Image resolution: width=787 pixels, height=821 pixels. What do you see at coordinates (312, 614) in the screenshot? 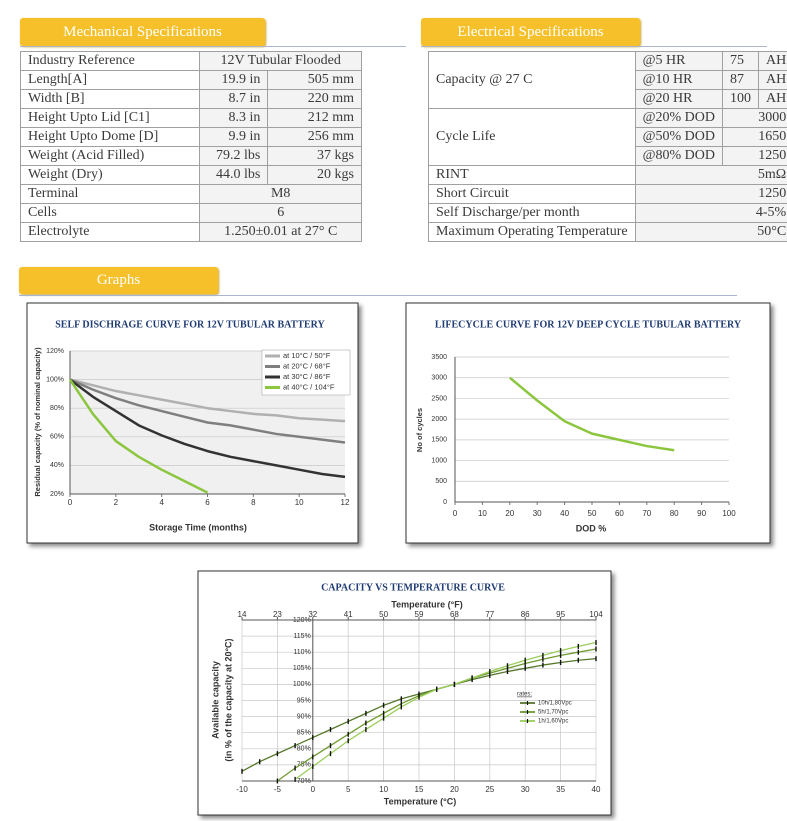
I see `x2-tick-label: 32` at bounding box center [312, 614].